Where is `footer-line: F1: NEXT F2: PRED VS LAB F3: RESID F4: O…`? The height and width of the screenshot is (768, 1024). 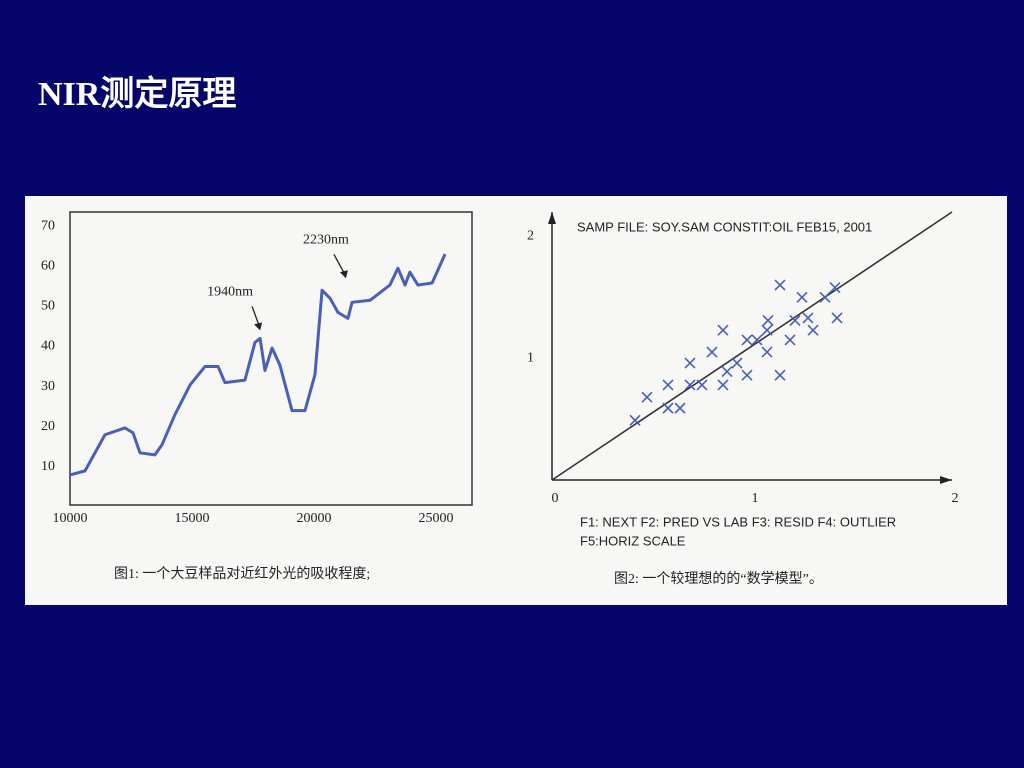 footer-line: F1: NEXT F2: PRED VS LAB F3: RESID F4: O… is located at coordinates (738, 521).